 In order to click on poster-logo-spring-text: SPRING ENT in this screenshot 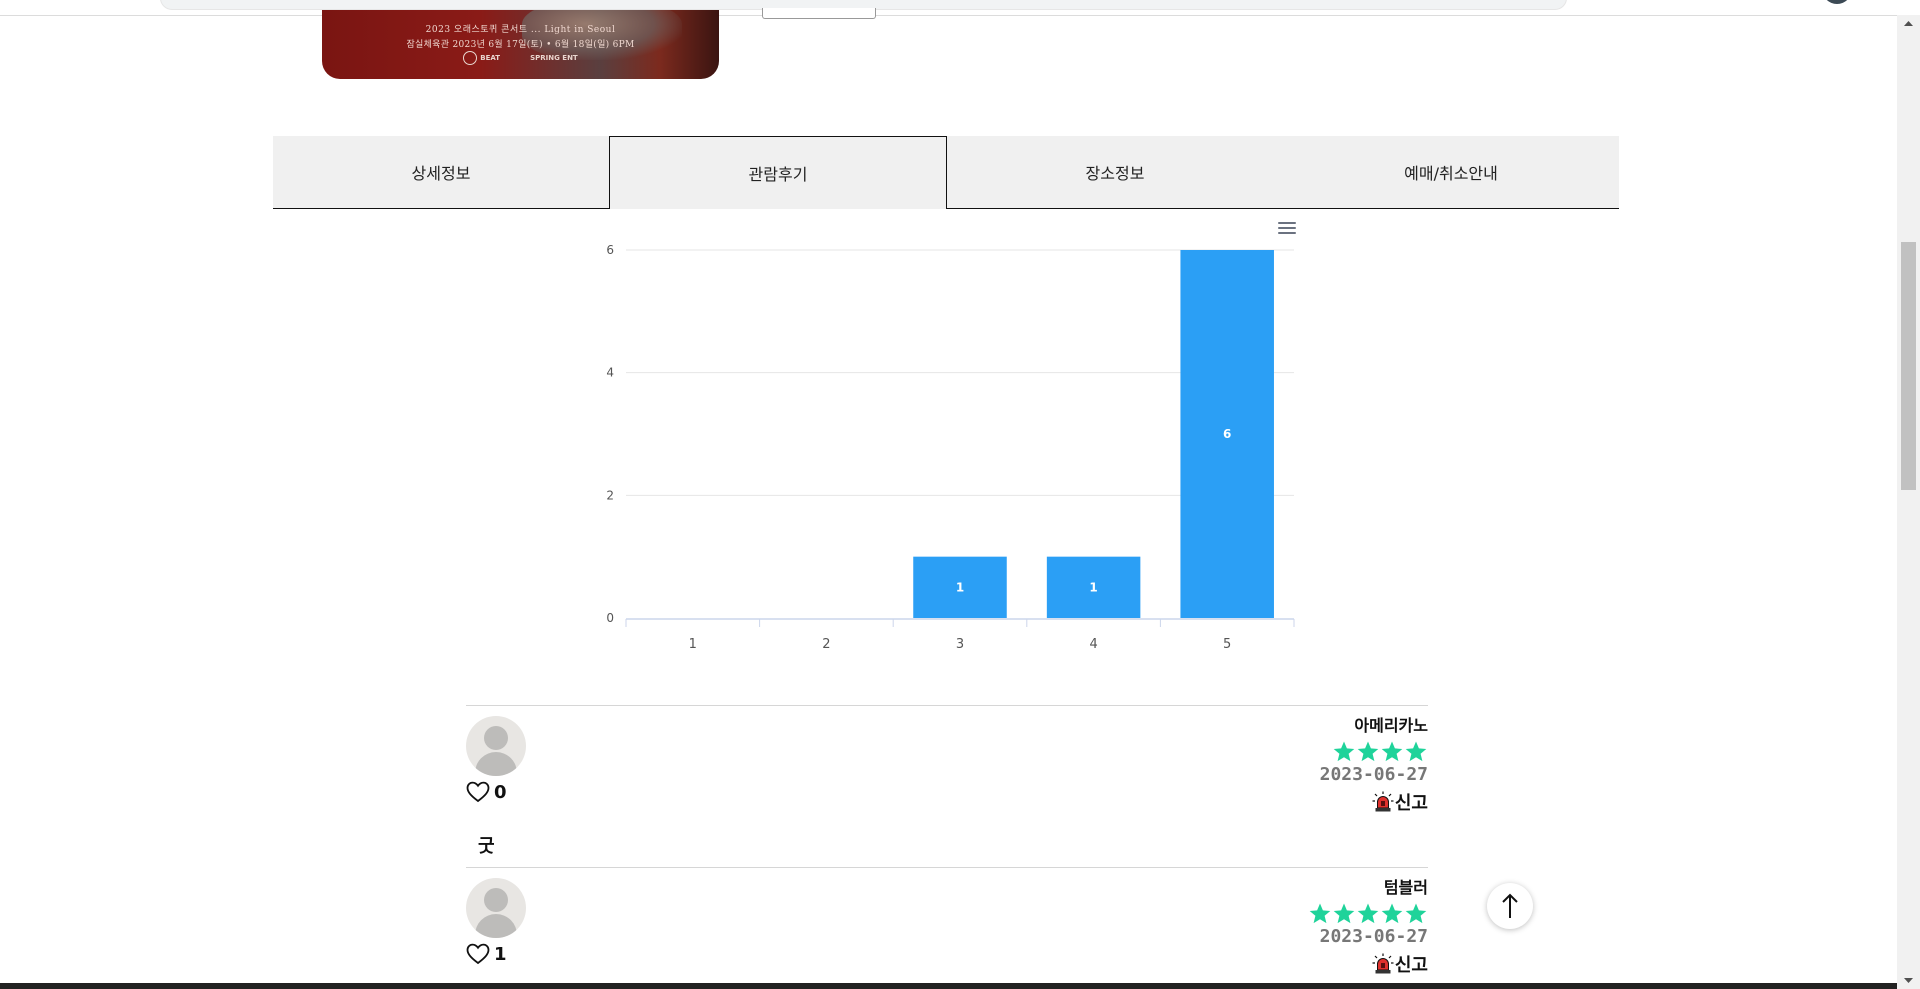, I will do `click(554, 58)`.